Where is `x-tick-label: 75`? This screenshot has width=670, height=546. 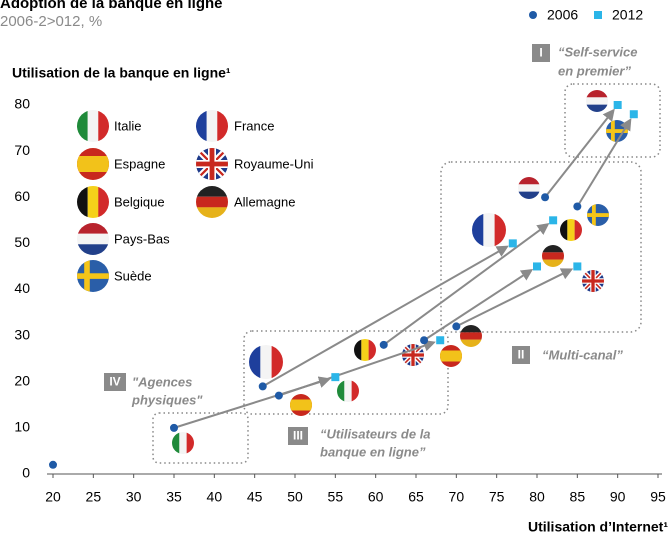
x-tick-label: 75 is located at coordinates (497, 497).